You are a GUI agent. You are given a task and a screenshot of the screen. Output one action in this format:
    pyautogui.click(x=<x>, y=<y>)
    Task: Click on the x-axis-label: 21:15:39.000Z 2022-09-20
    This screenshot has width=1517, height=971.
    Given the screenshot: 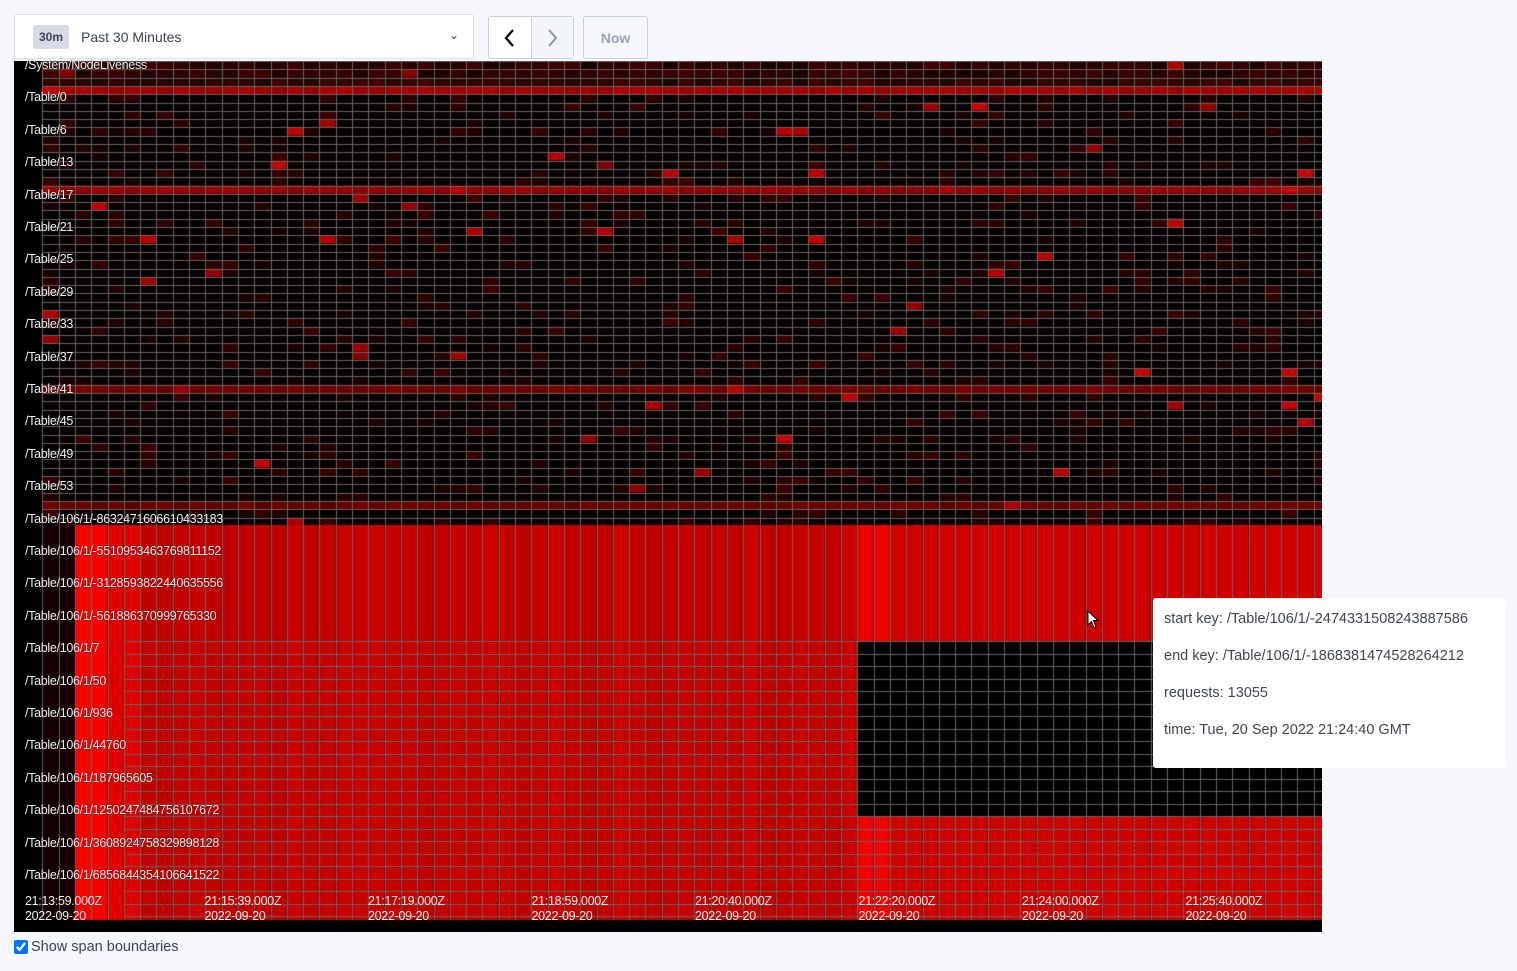 What is the action you would take?
    pyautogui.click(x=243, y=909)
    